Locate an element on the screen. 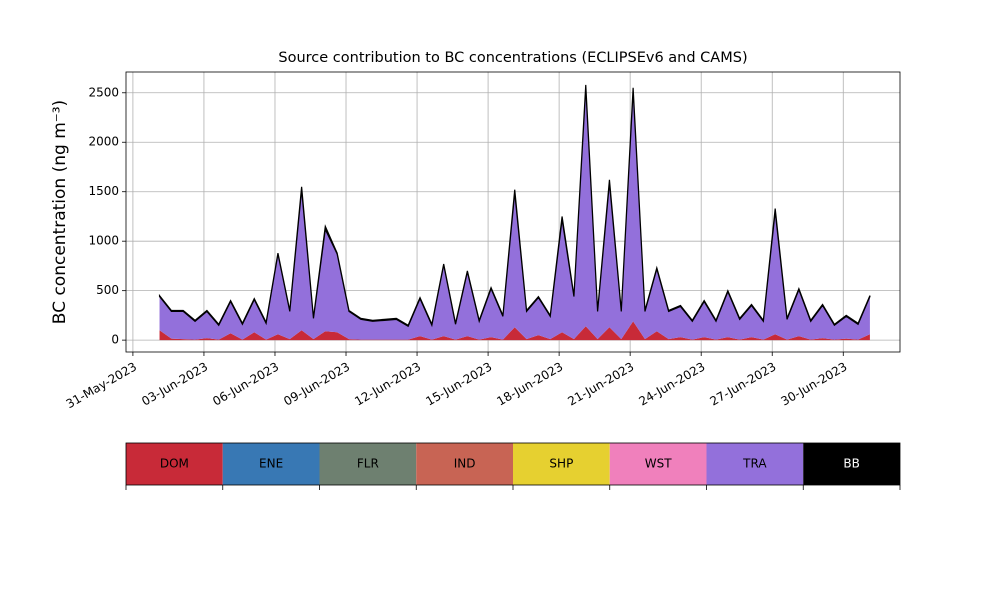 The height and width of the screenshot is (600, 1000). legend-label: TRA is located at coordinates (754, 464).